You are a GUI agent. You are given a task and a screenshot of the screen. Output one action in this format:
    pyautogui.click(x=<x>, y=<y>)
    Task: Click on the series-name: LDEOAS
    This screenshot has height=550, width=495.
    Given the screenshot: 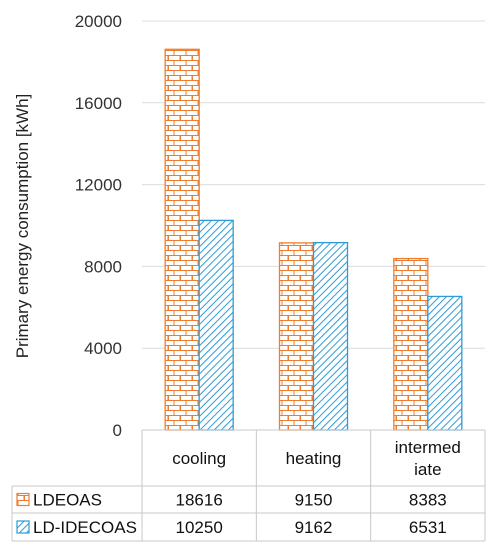 What is the action you would take?
    pyautogui.click(x=67, y=500)
    